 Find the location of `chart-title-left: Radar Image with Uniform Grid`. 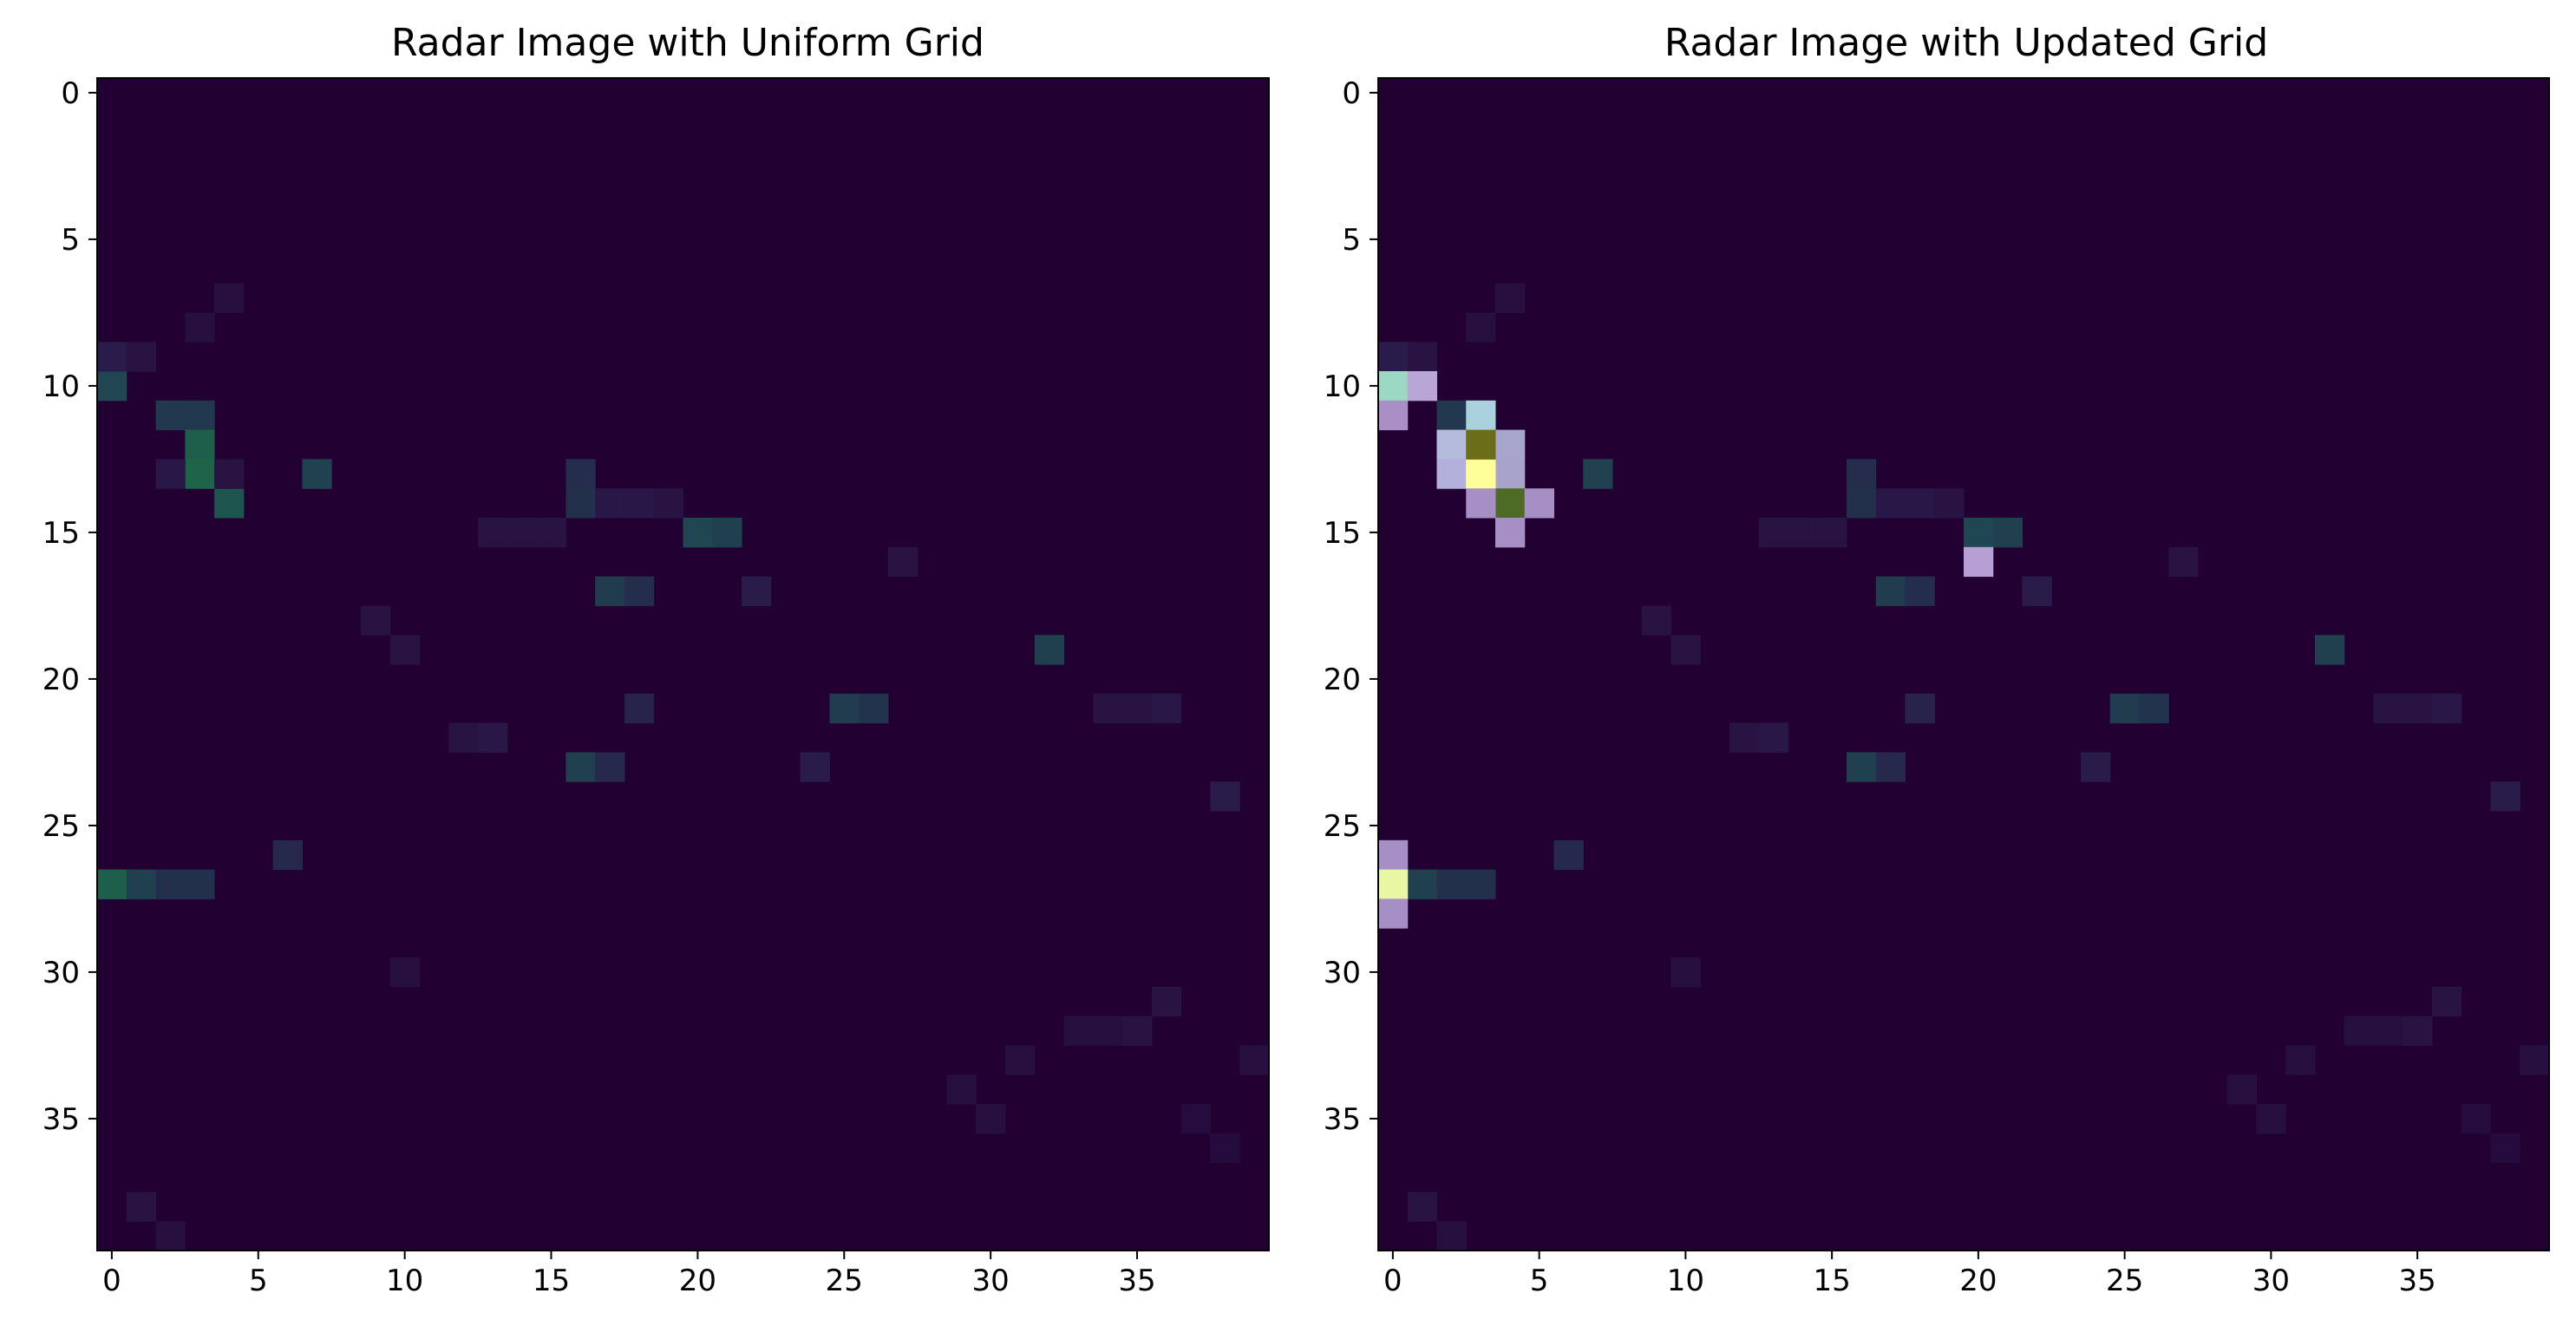

chart-title-left: Radar Image with Uniform Grid is located at coordinates (687, 43).